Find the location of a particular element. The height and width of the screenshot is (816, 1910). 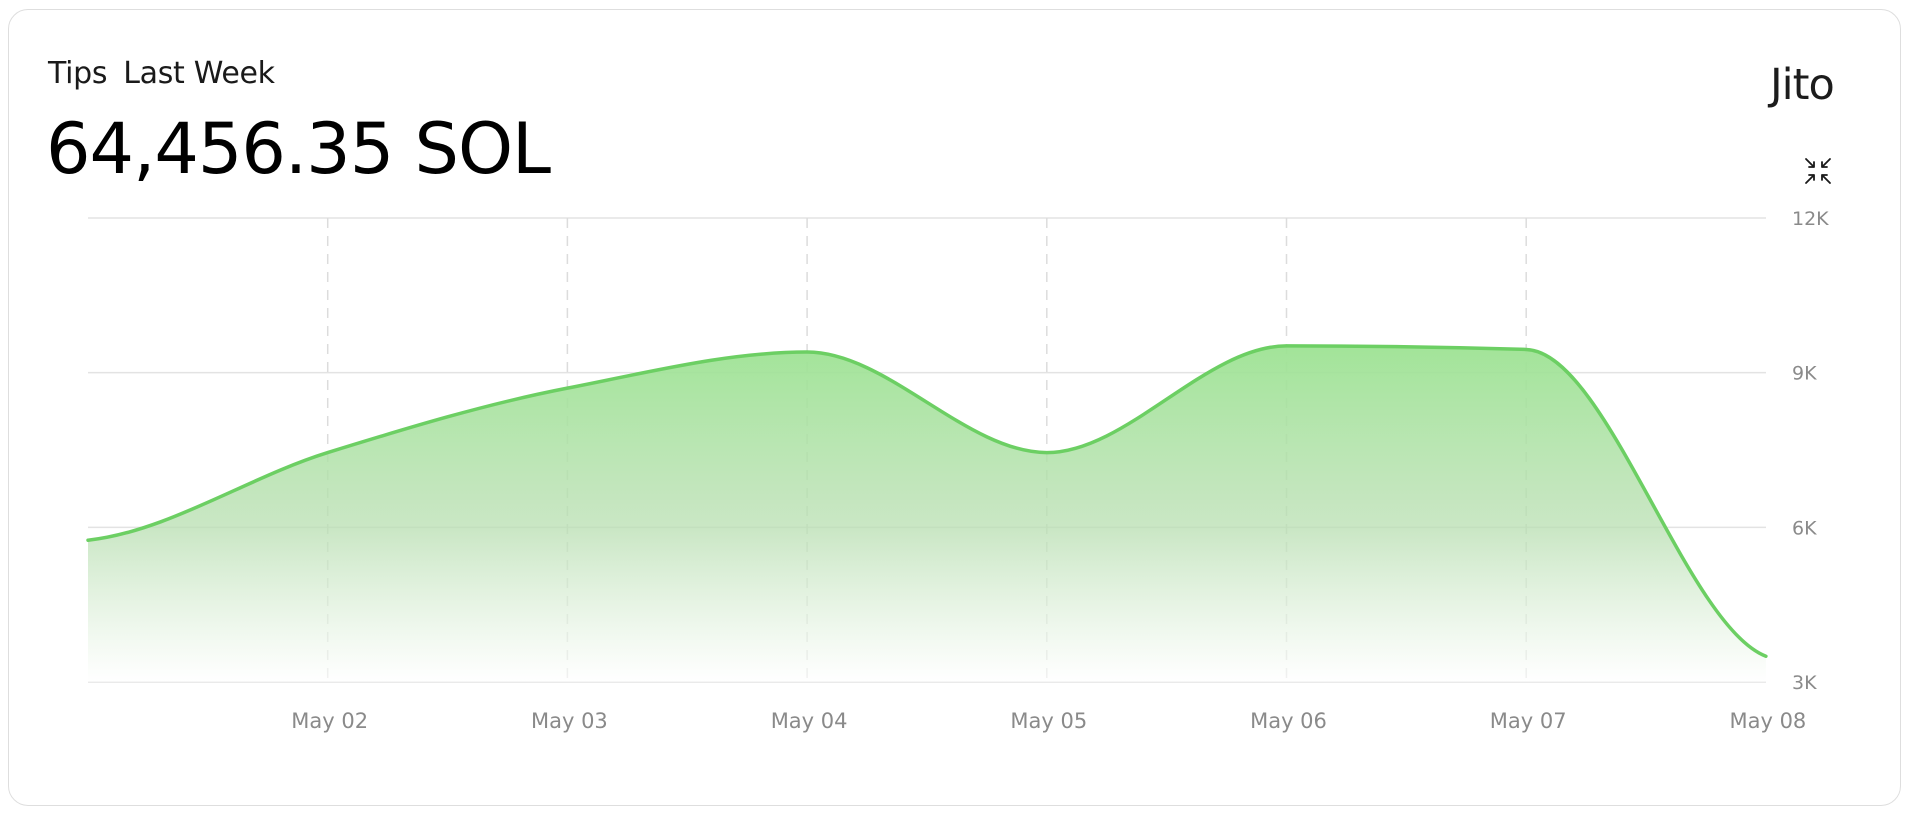

x-tick-label: May 05 is located at coordinates (1048, 721).